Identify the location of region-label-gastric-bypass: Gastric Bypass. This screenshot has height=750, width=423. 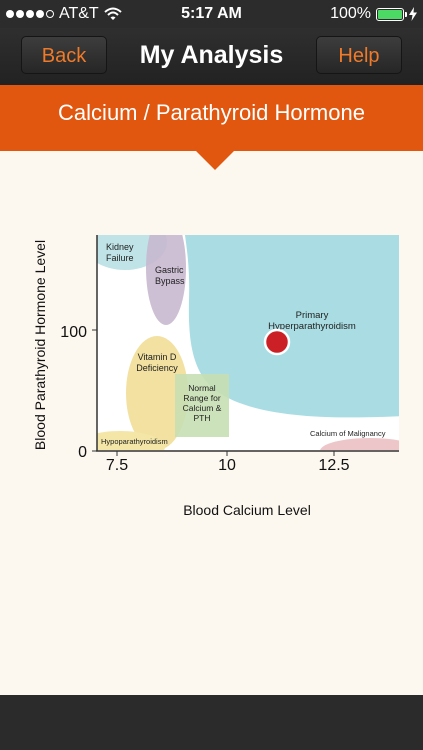
(170, 275).